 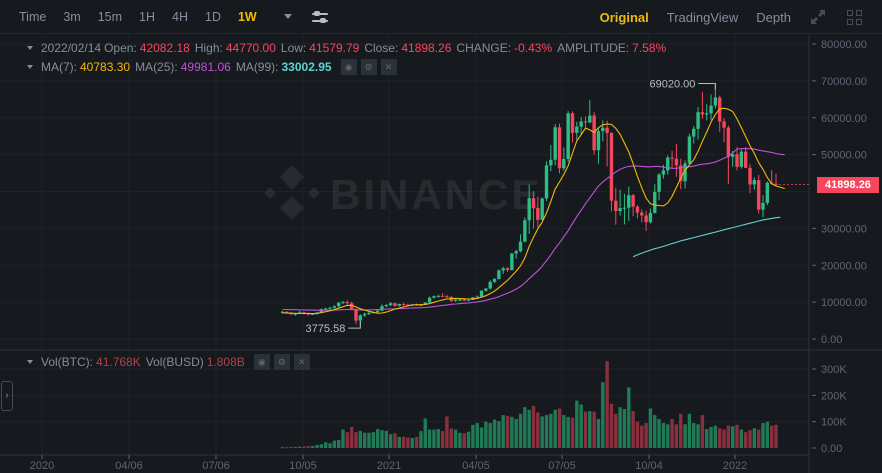 I want to click on ohlc-date: 2022/02/14, so click(x=71, y=48).